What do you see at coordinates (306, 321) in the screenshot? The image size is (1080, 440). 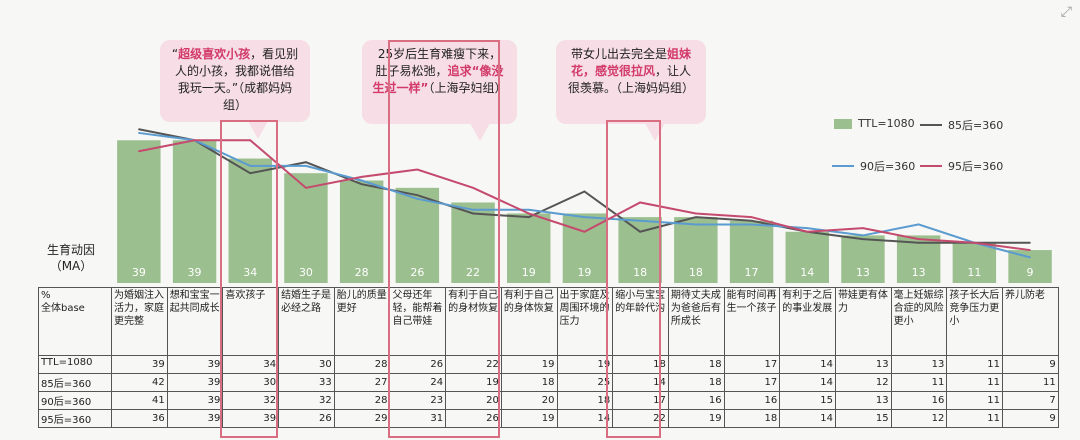 I see `table-header-cell: 结婚生子是必经之路` at bounding box center [306, 321].